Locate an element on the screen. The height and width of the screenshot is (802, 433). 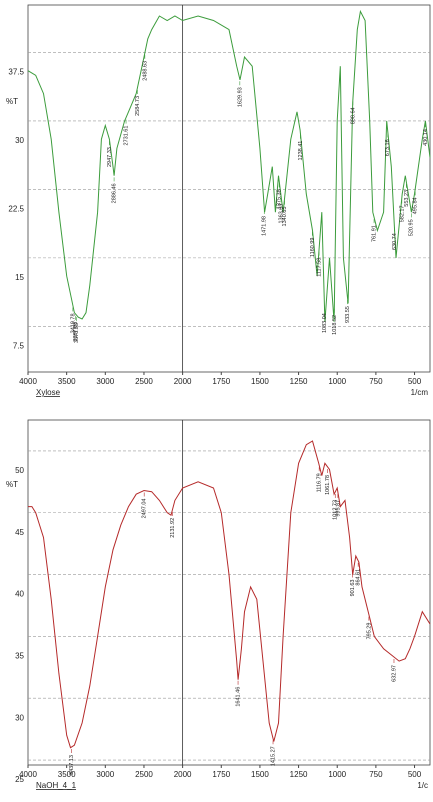
peak-label: 2584.73 is located at coordinates (138, 106).